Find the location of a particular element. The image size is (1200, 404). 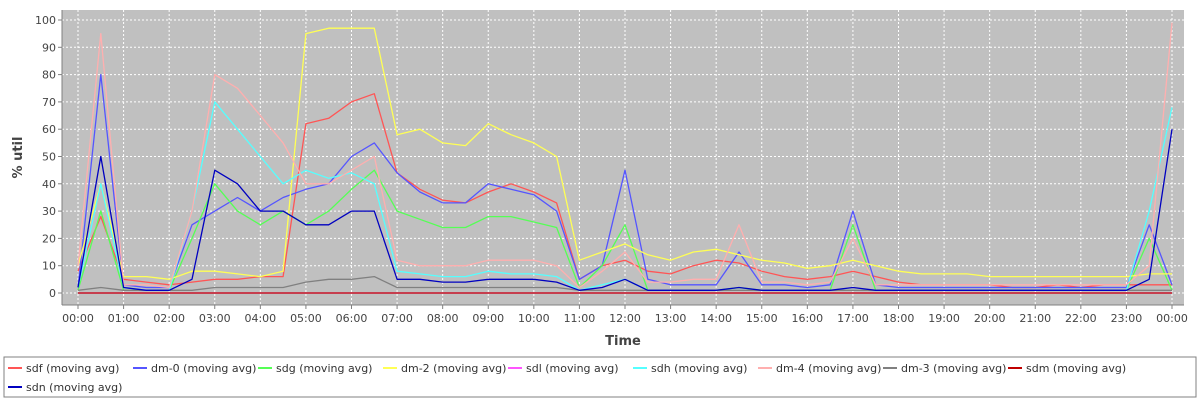

legend-label: sdm (moving avg) is located at coordinates (1076, 368).